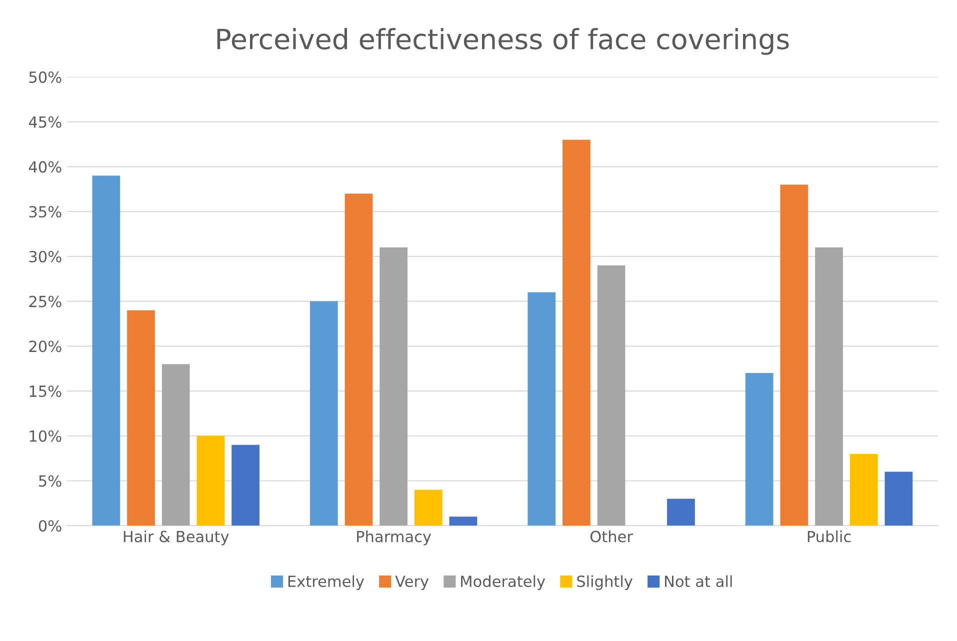 The image size is (957, 641). I want to click on legend-label: Not at all, so click(698, 581).